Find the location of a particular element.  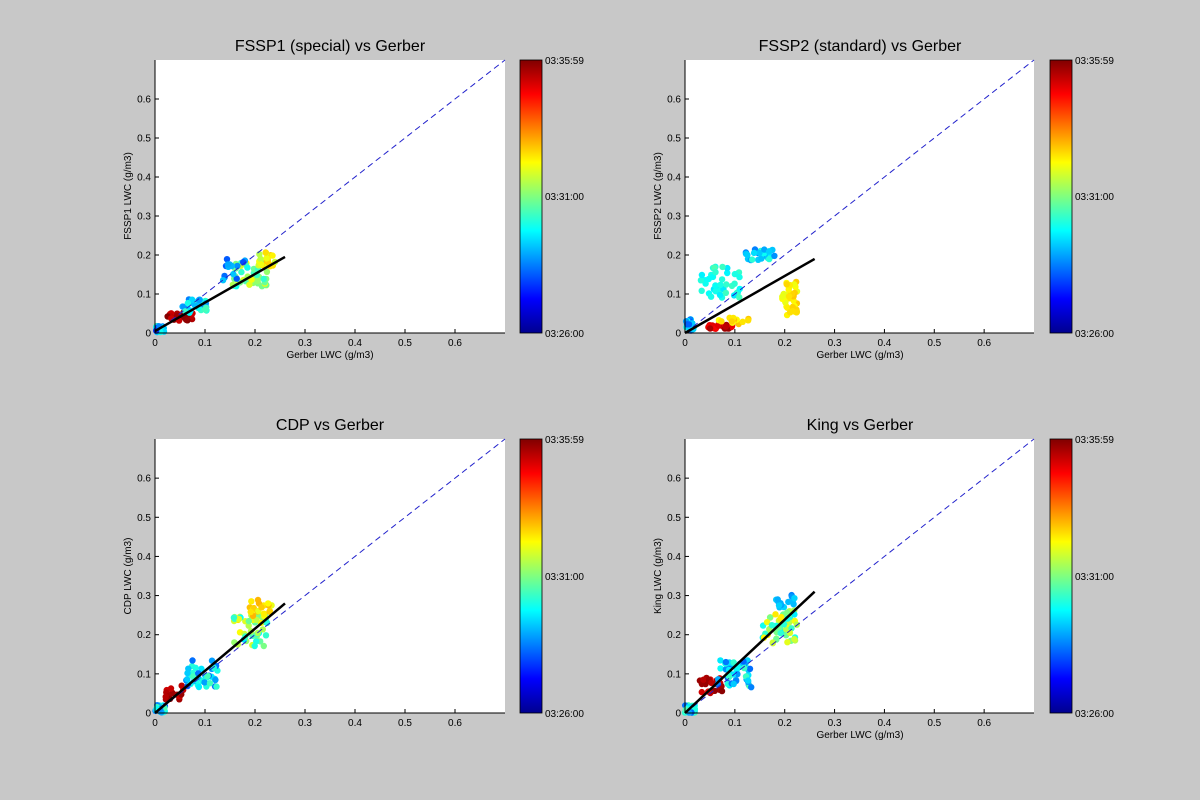

panel-title: FSSP2 (standard) vs Gerber is located at coordinates (860, 46).